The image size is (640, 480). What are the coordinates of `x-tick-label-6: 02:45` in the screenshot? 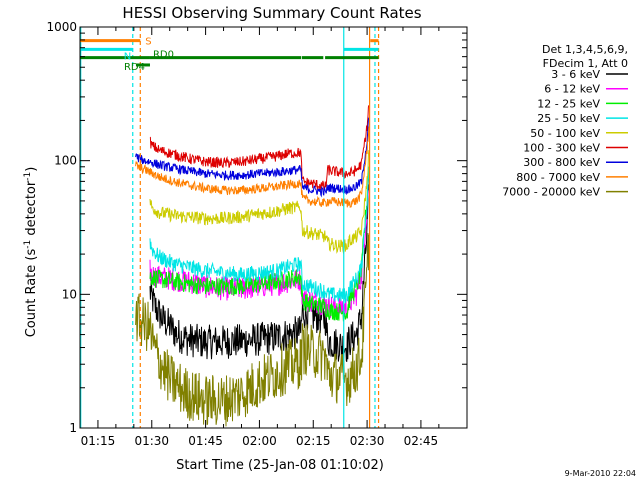 It's located at (421, 441).